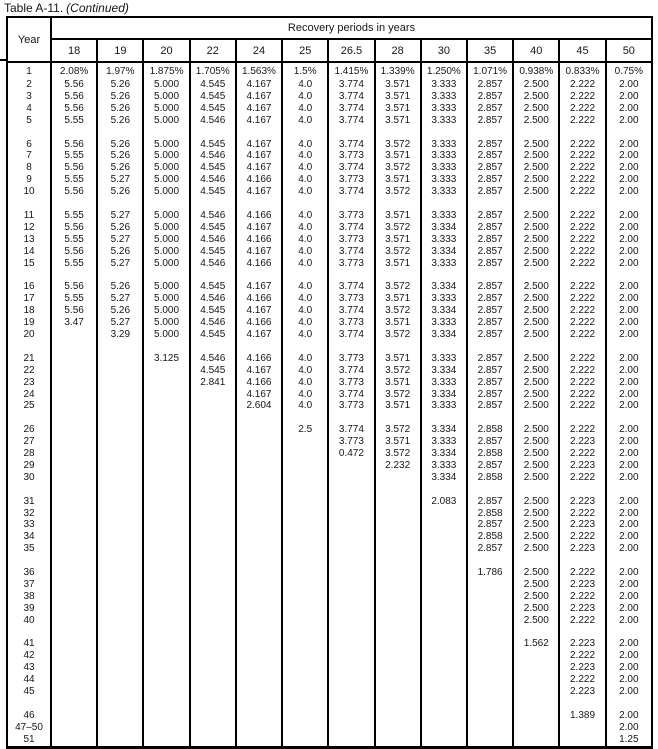 The height and width of the screenshot is (749, 658). I want to click on year-cell: 24, so click(28, 394).